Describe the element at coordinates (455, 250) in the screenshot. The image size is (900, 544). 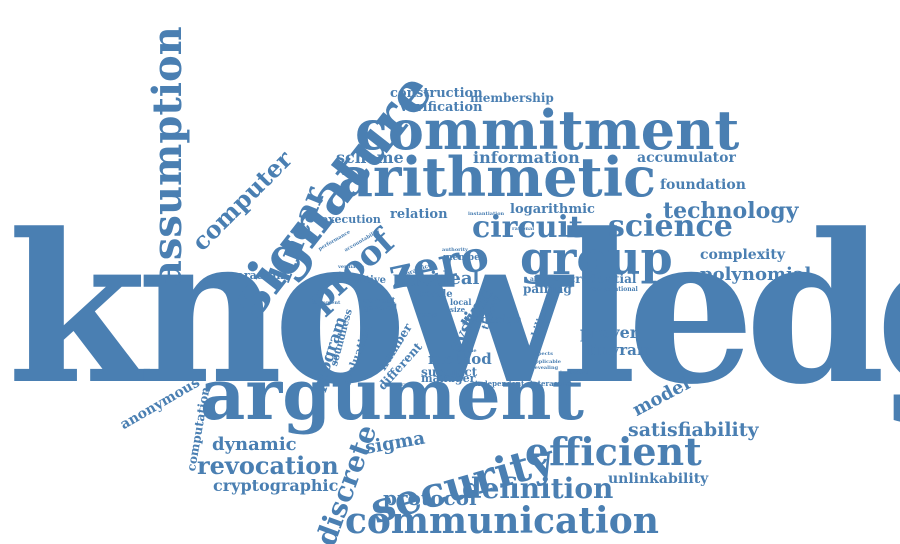
I see `word-authority: authority` at that location.